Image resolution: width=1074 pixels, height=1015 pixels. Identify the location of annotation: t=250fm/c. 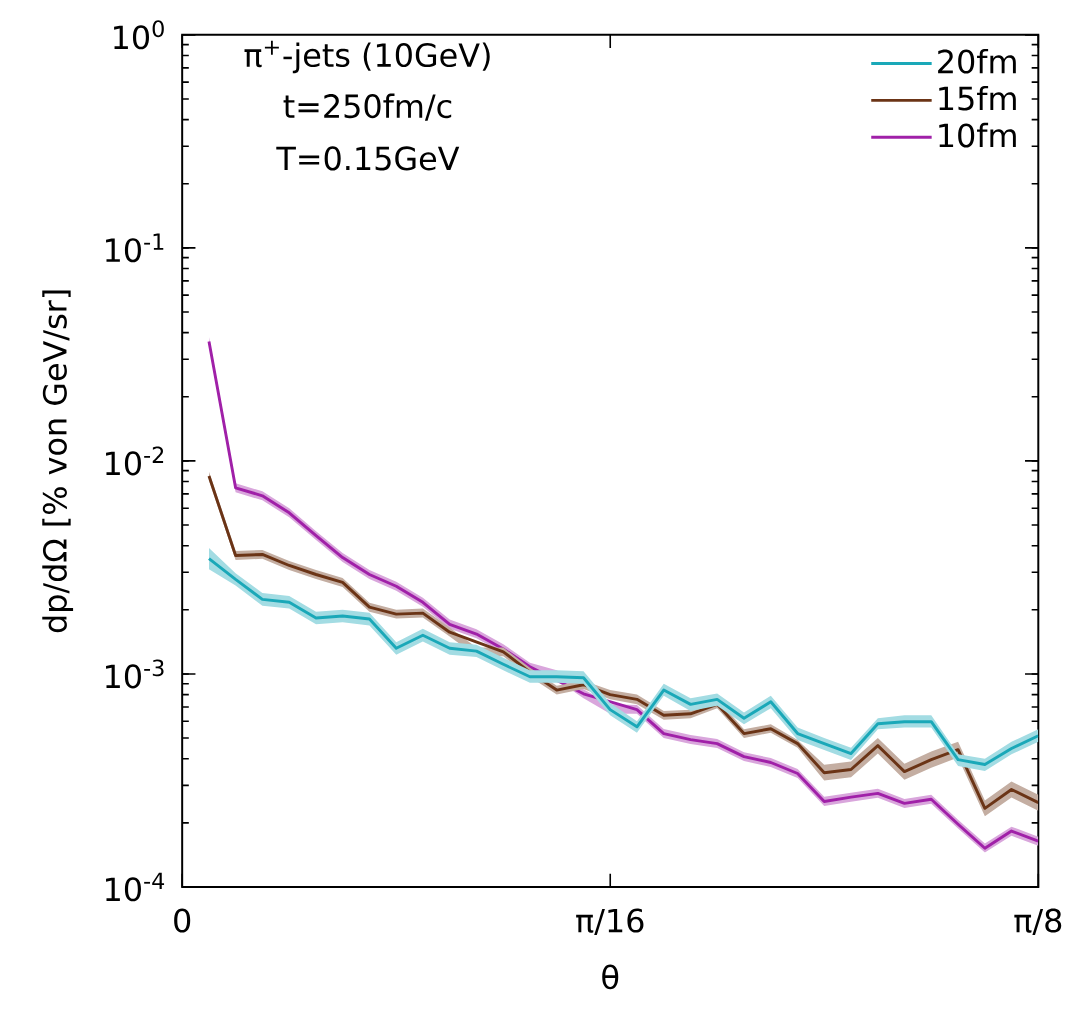
(367, 107).